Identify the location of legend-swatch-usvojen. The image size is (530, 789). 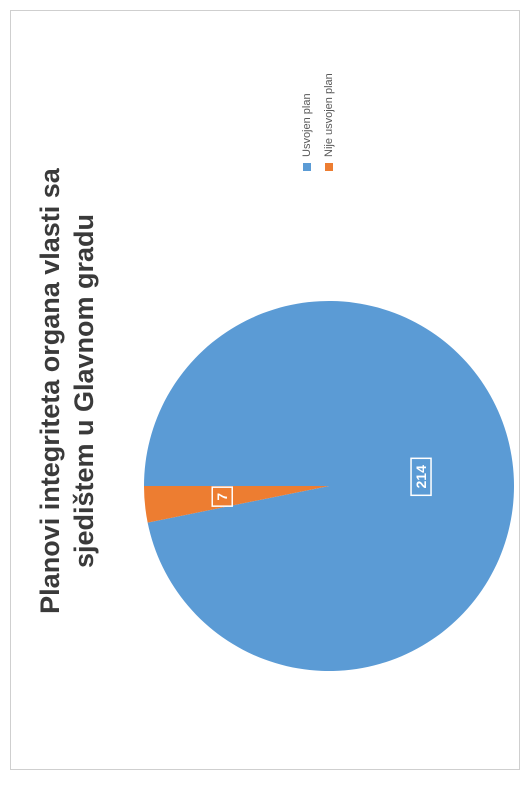
(307, 167).